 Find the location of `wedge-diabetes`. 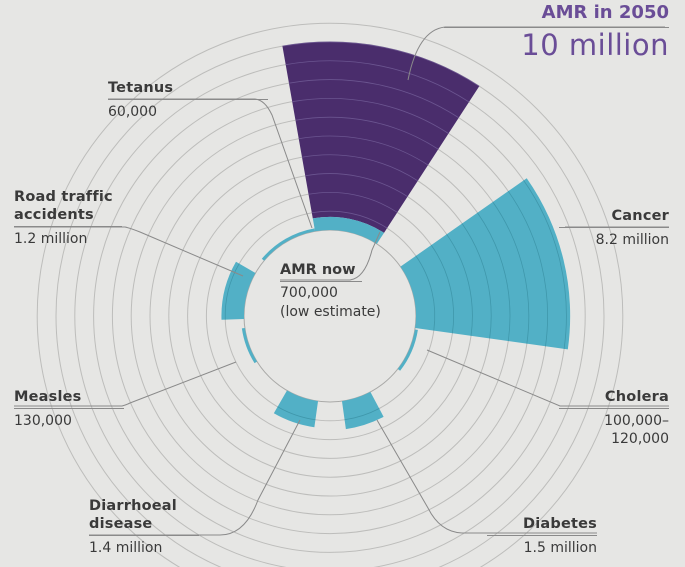

wedge-diabetes is located at coordinates (362, 410).